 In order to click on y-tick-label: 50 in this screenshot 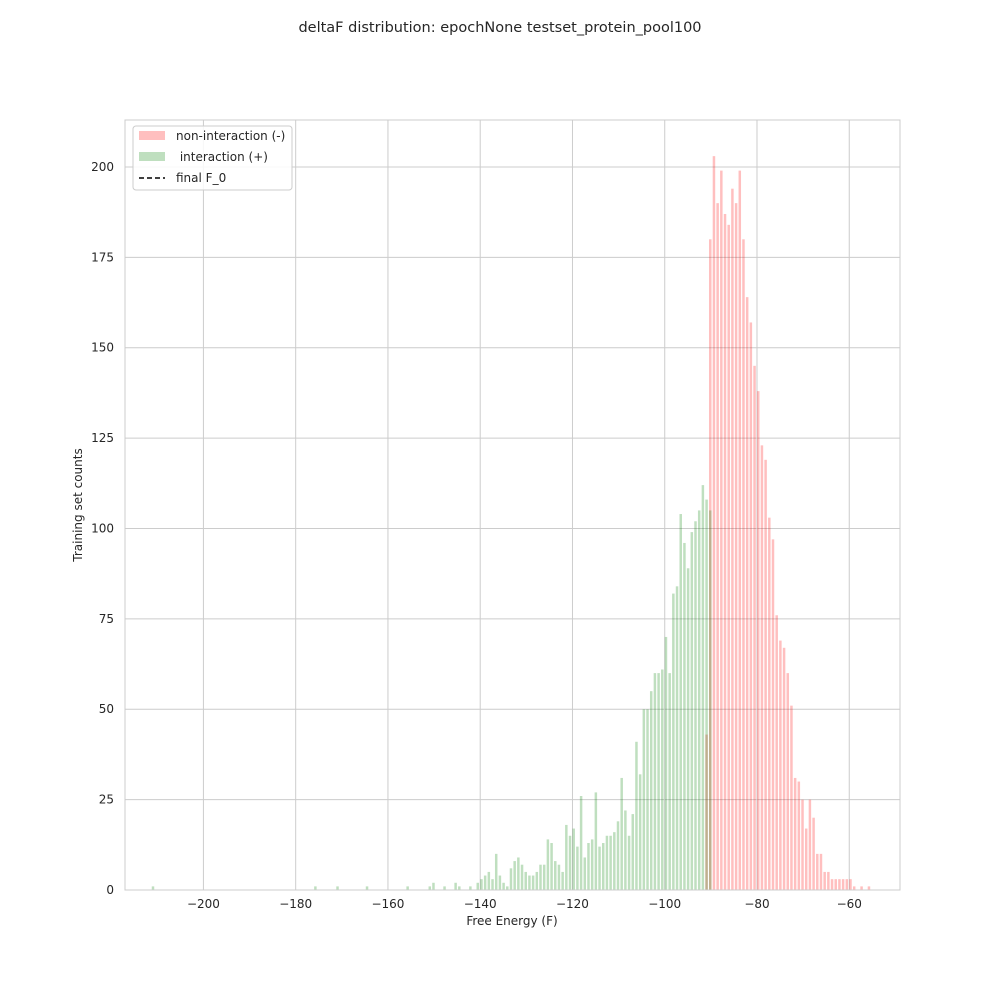, I will do `click(106, 709)`.